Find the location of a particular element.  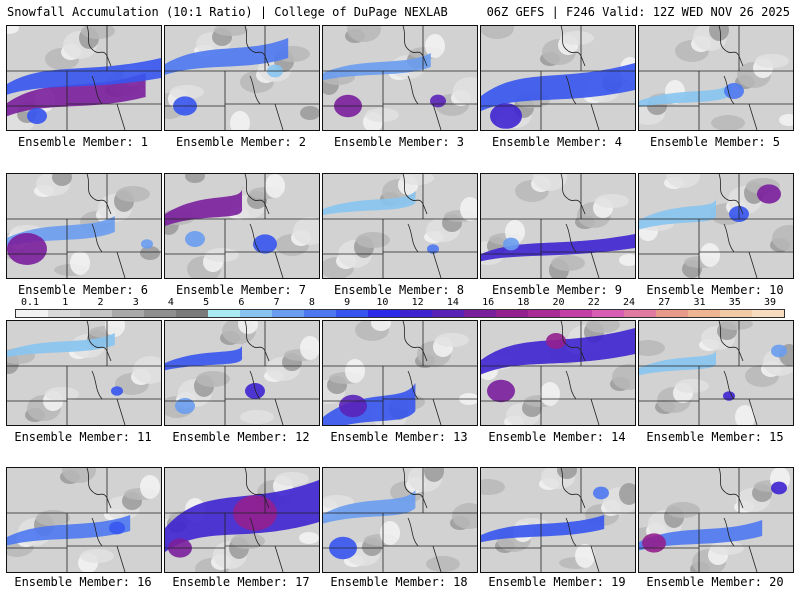

ensemble-member-caption: Ensemble Member: 12 is located at coordinates (241, 437).